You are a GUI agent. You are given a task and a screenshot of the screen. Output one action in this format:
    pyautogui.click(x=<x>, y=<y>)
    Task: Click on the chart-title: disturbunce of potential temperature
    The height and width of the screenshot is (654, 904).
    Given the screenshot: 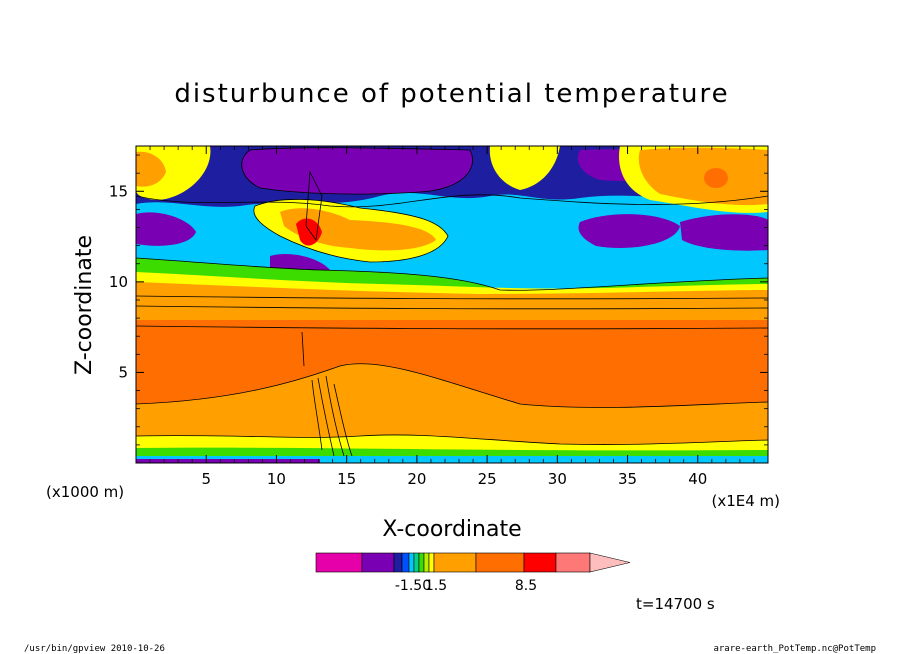 What is the action you would take?
    pyautogui.click(x=451, y=94)
    